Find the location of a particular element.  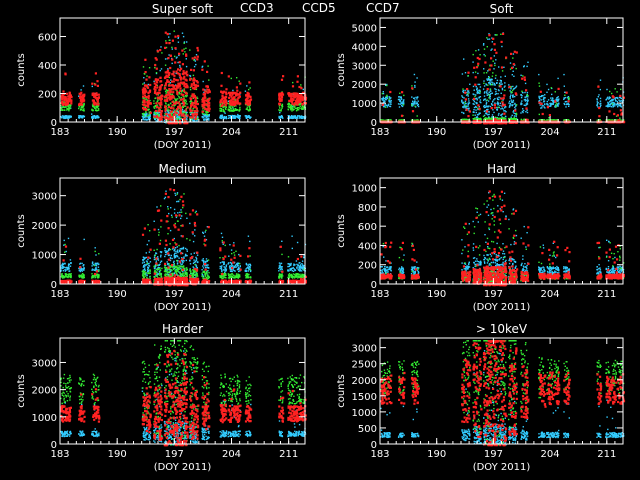

y-tick-label: 600 is located at coordinates (47, 38).